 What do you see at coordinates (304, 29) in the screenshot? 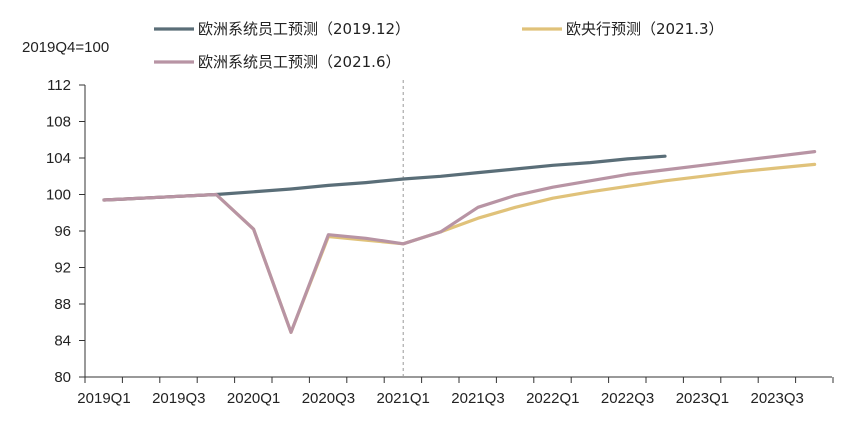
I see `legend-label-1: 欧洲系统员工预测（2019.12）` at bounding box center [304, 29].